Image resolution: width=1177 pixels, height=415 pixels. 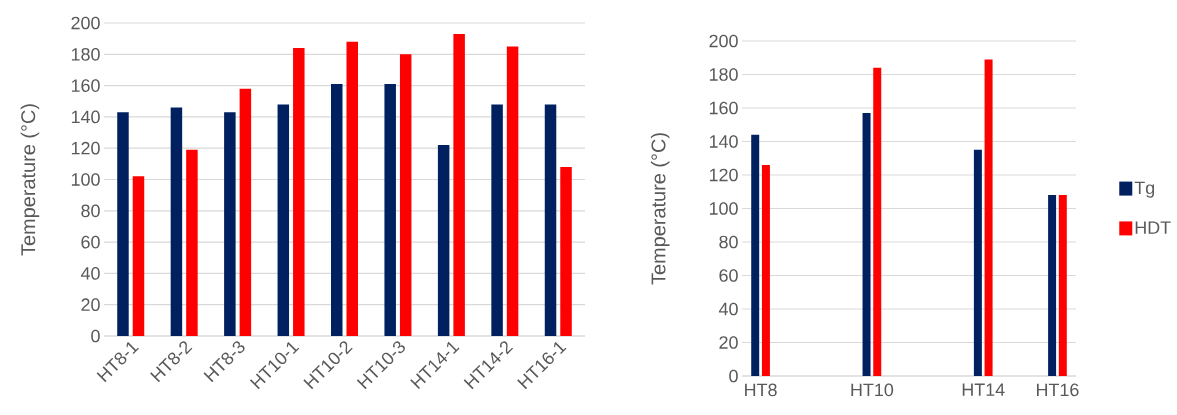 I want to click on x-tick-label: HT10, so click(x=872, y=390).